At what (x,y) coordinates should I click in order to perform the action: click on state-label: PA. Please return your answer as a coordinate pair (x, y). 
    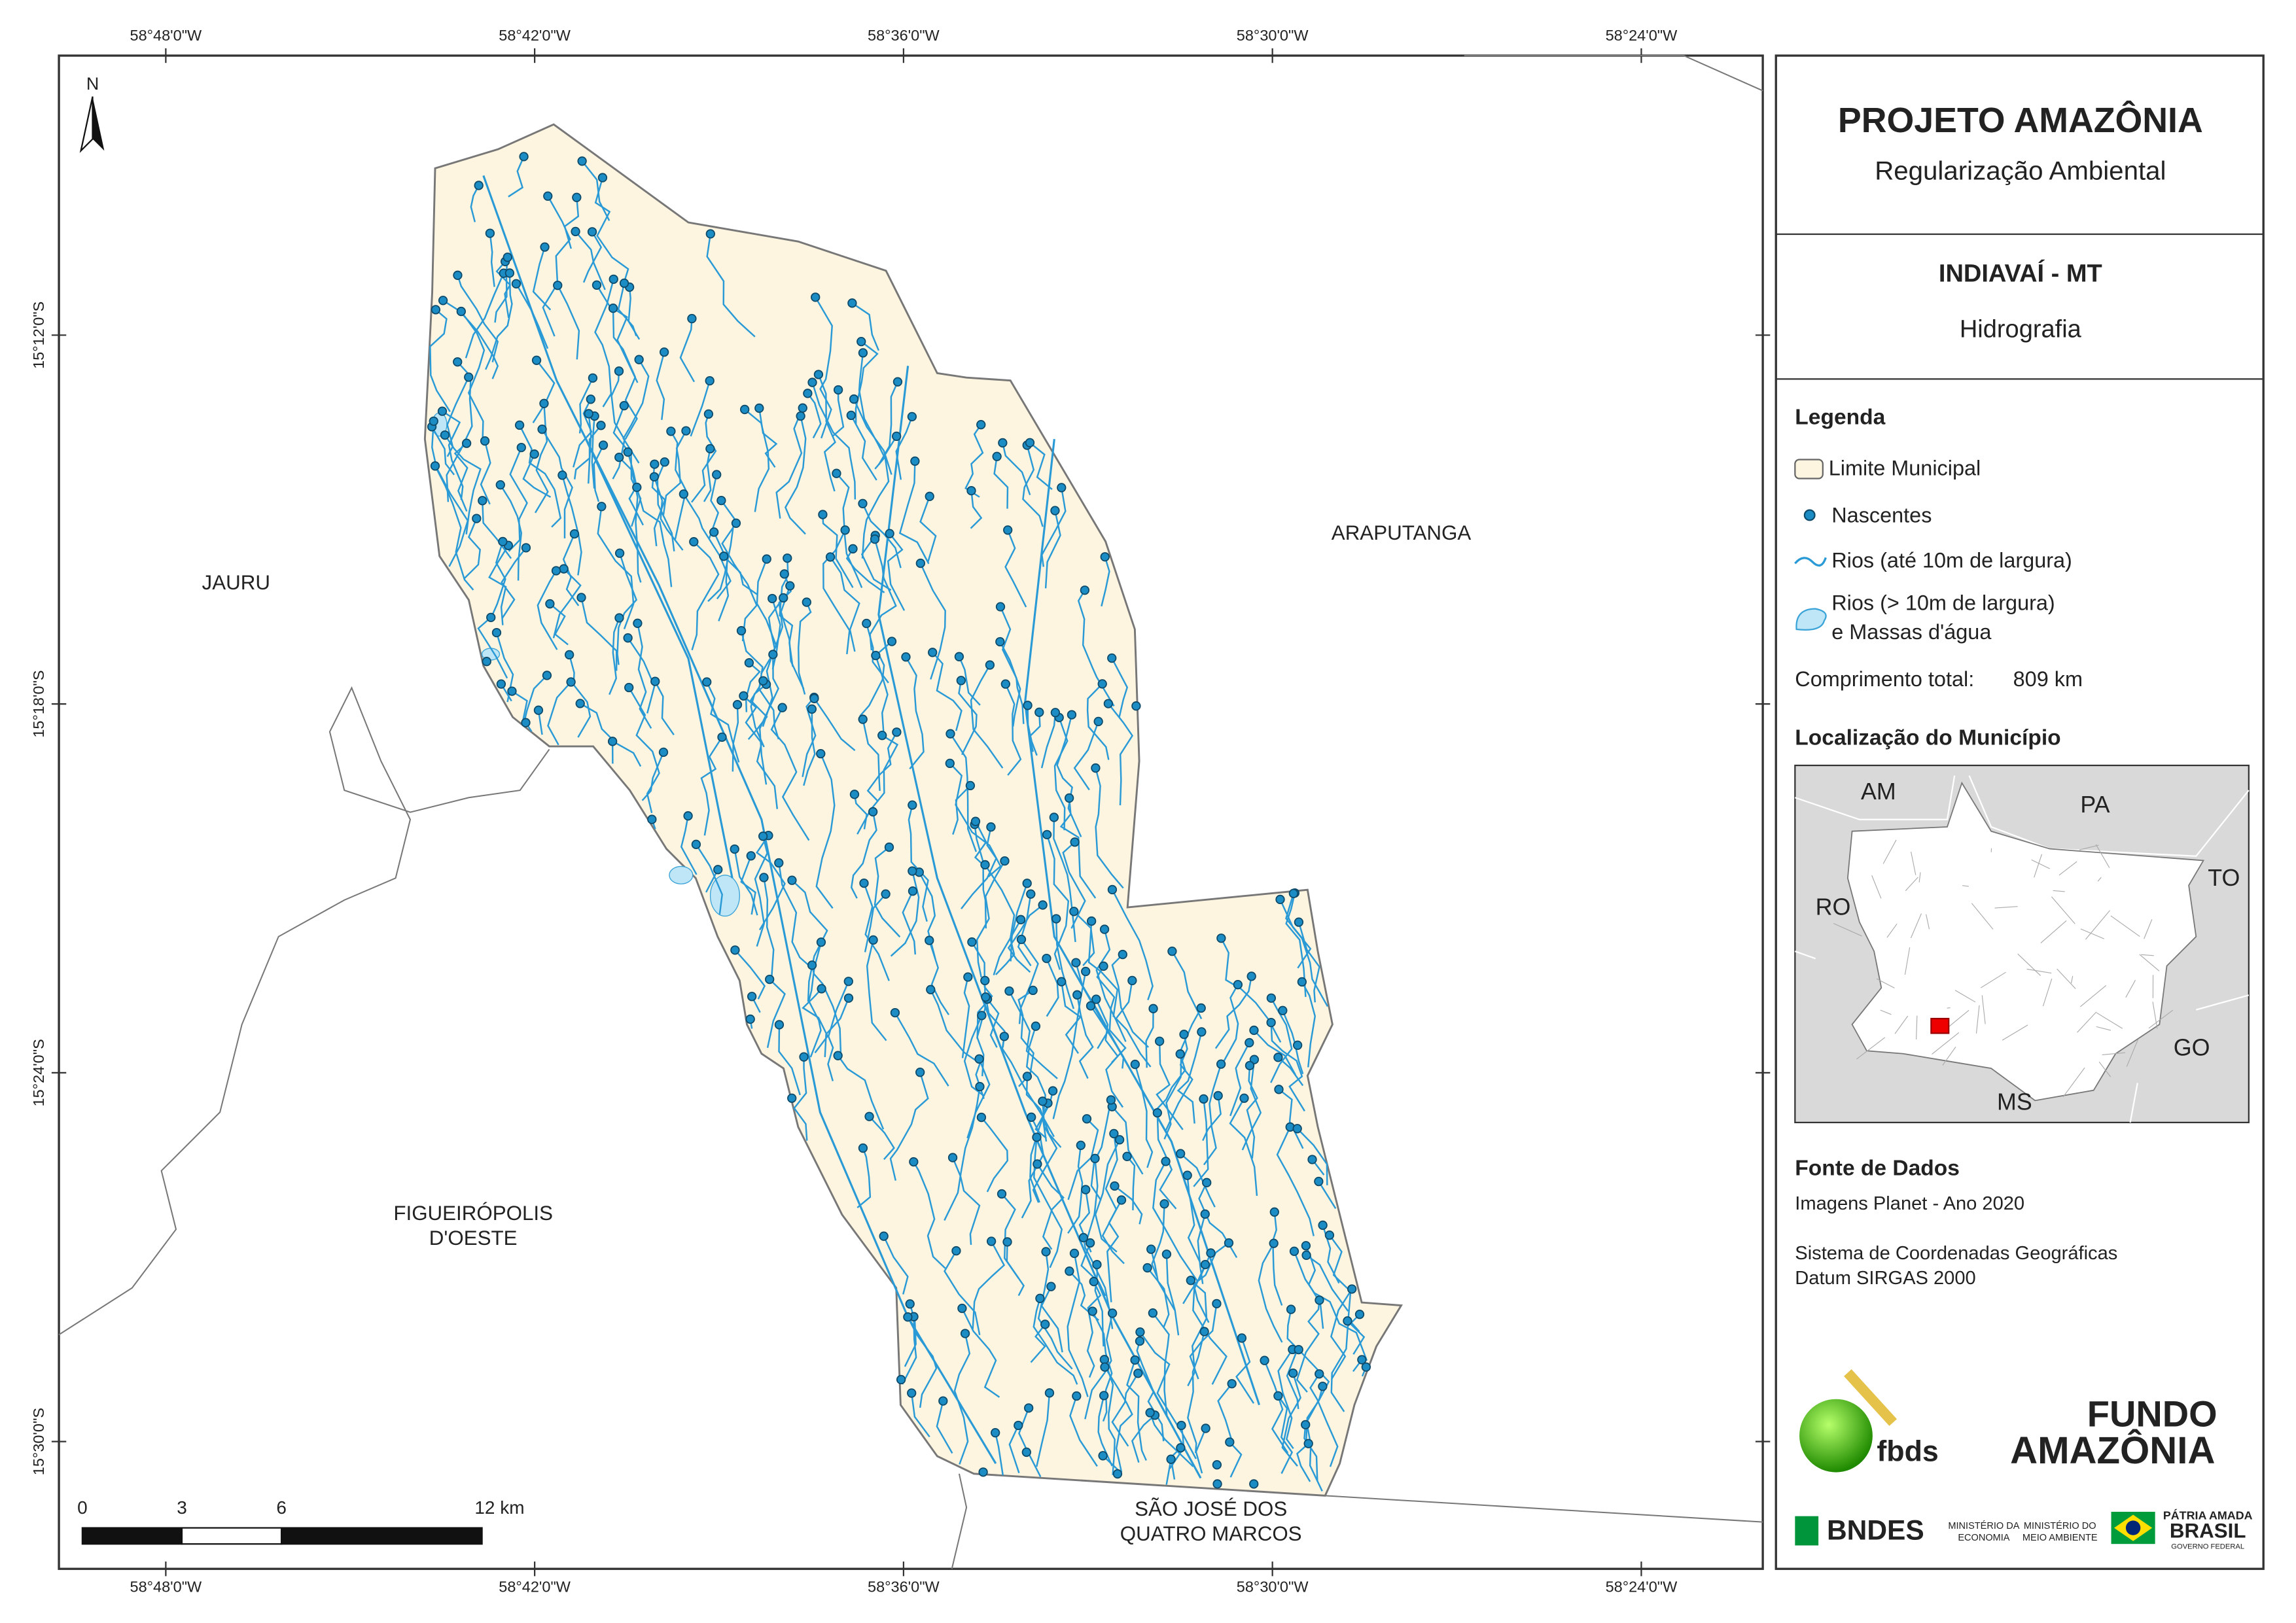
    Looking at the image, I should click on (2095, 805).